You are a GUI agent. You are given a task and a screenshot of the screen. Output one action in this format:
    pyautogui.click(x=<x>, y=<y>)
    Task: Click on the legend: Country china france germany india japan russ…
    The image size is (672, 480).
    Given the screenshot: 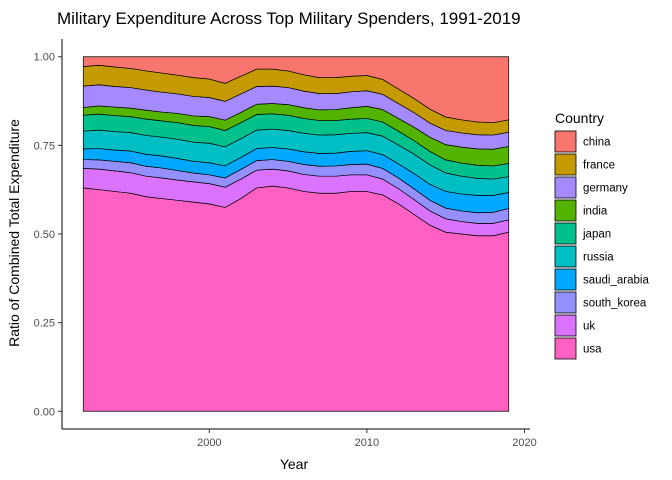 What is the action you would take?
    pyautogui.click(x=601, y=235)
    